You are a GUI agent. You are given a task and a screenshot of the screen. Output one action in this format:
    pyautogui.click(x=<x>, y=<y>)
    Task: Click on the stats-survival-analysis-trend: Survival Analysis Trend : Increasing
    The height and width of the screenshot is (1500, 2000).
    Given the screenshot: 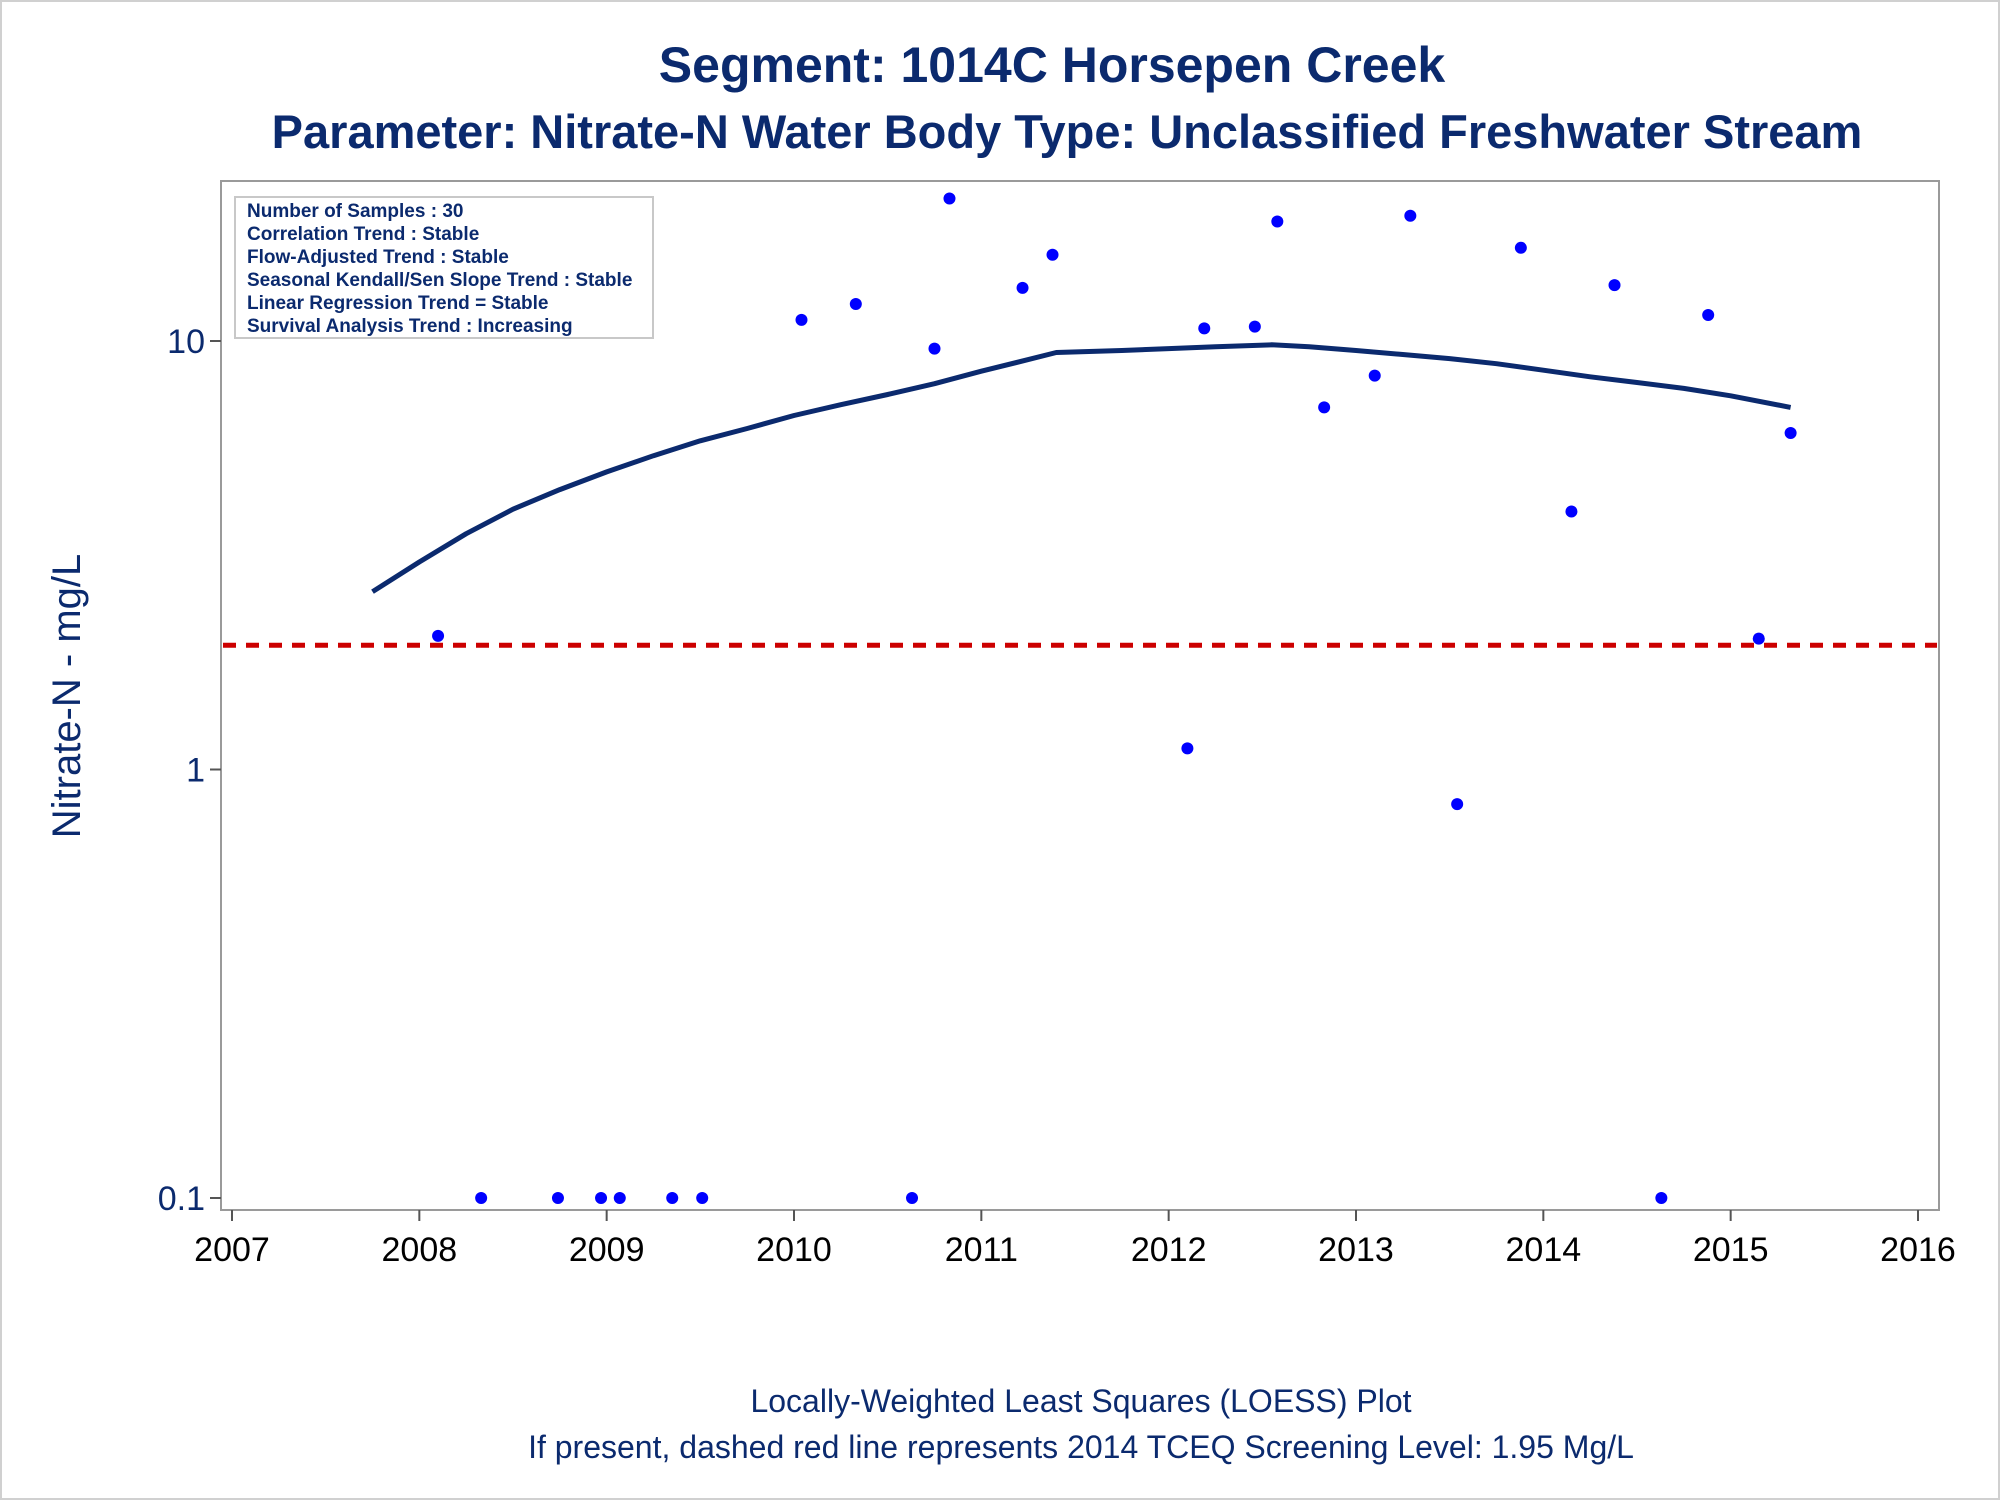 What is the action you would take?
    pyautogui.click(x=410, y=326)
    